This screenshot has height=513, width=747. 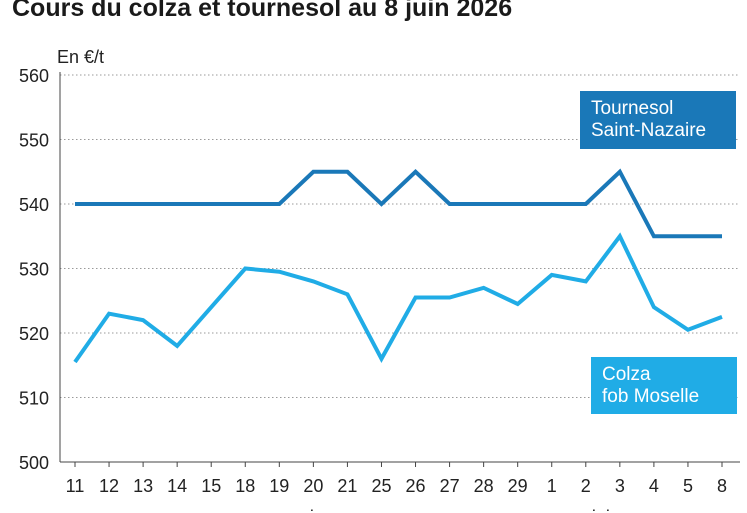 What do you see at coordinates (347, 486) in the screenshot?
I see `x-tick-label: 21` at bounding box center [347, 486].